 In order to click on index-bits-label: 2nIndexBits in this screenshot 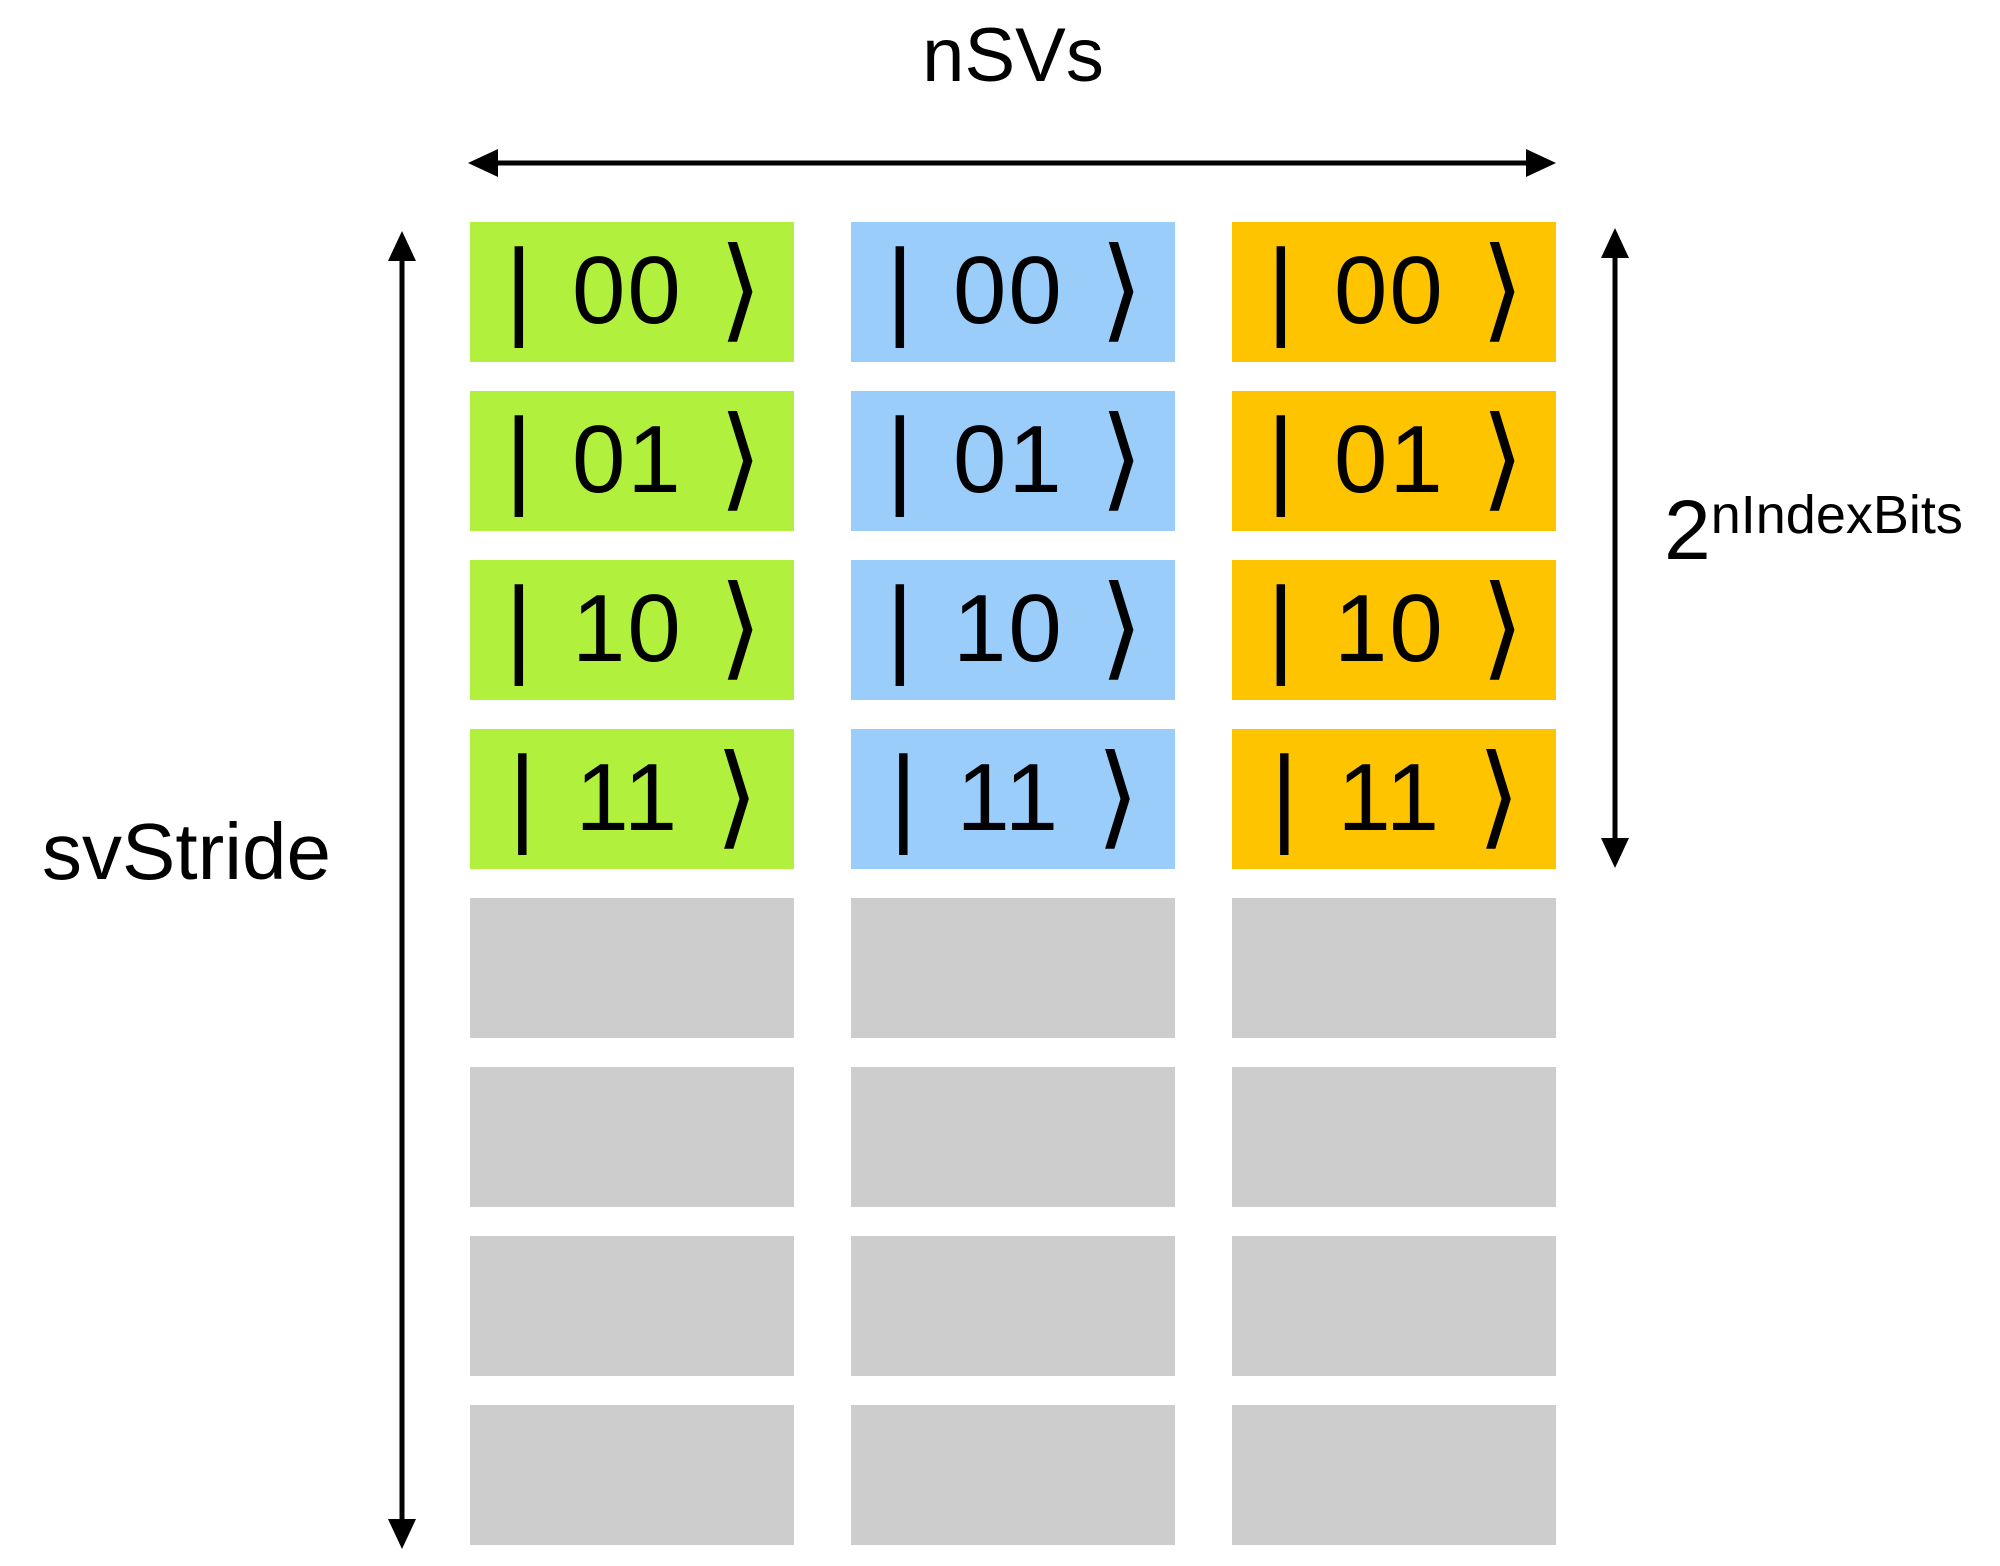, I will do `click(1813, 530)`.